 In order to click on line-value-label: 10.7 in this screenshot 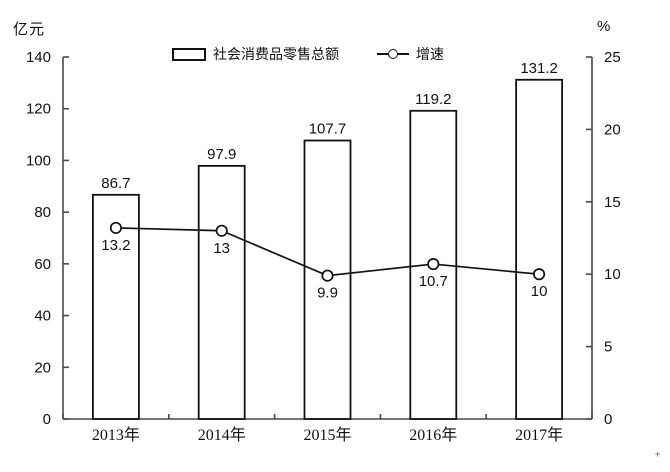, I will do `click(433, 281)`.